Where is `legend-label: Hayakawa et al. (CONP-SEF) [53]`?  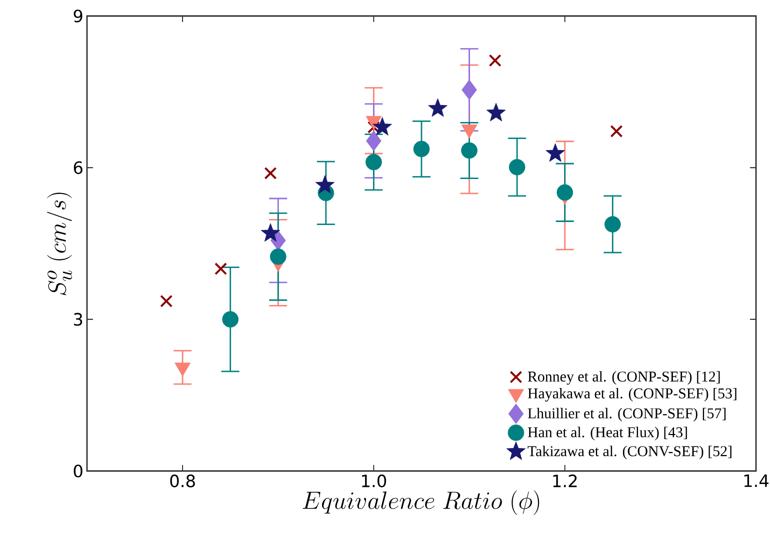
legend-label: Hayakawa et al. (CONP-SEF) [53] is located at coordinates (632, 395).